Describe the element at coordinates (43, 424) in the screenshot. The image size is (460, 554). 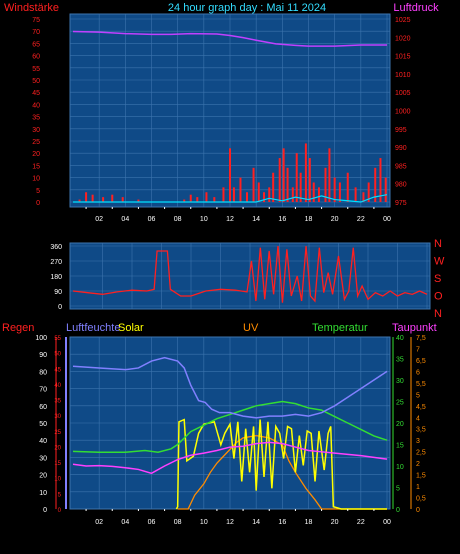
I see `rain-tick-label: 50` at that location.